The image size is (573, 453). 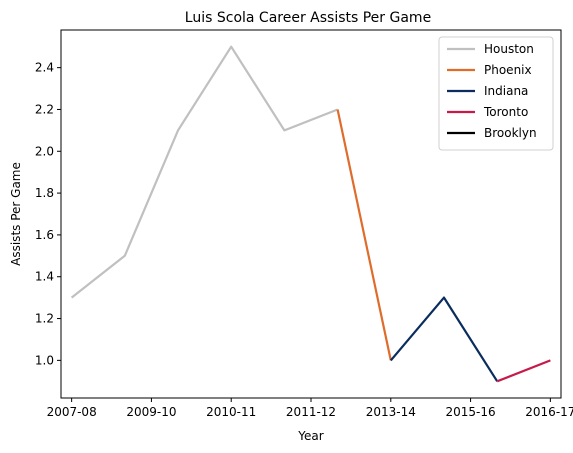 I want to click on y-tick-label: 2.2, so click(x=44, y=109).